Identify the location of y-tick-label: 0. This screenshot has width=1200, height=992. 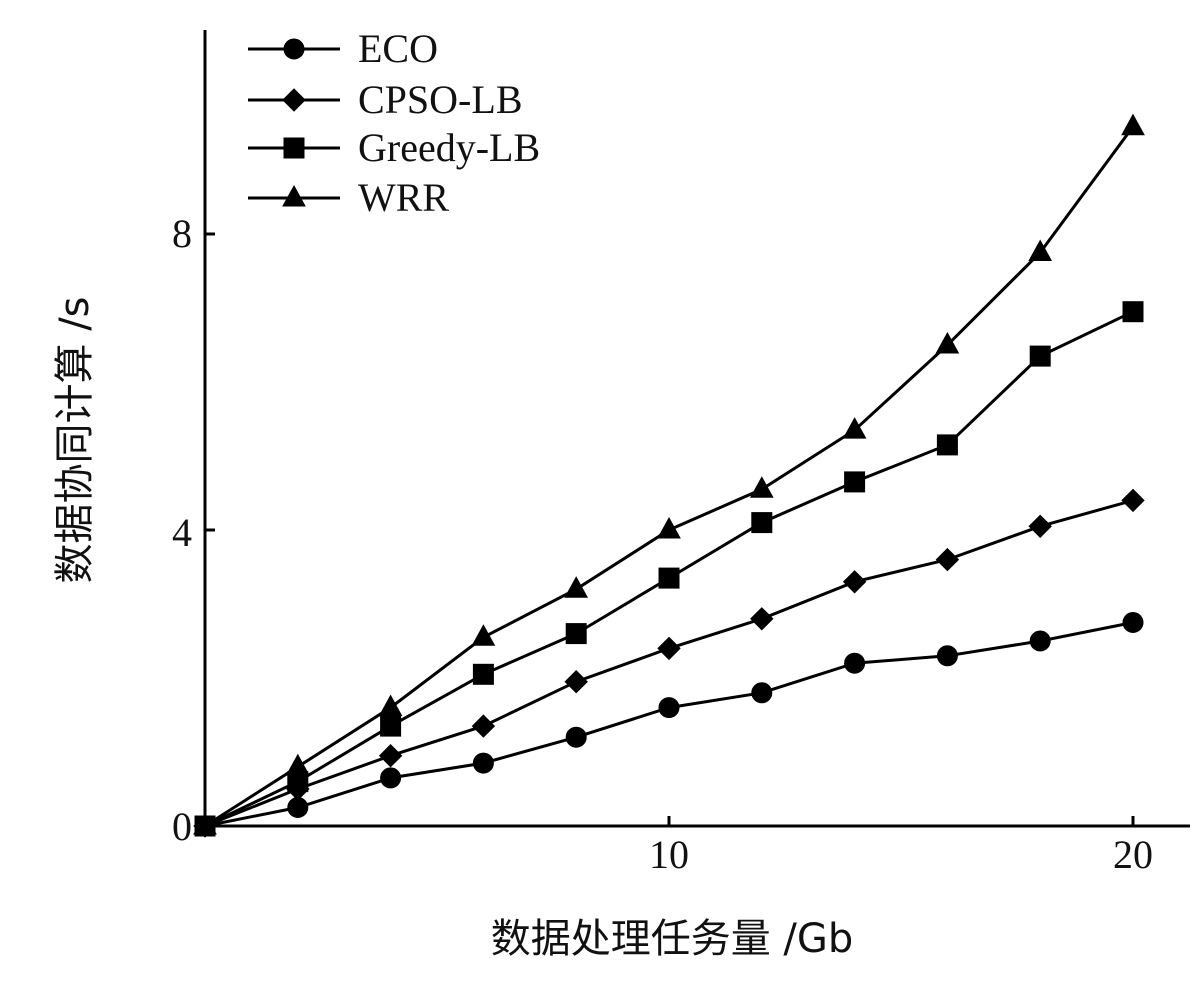
(182, 826).